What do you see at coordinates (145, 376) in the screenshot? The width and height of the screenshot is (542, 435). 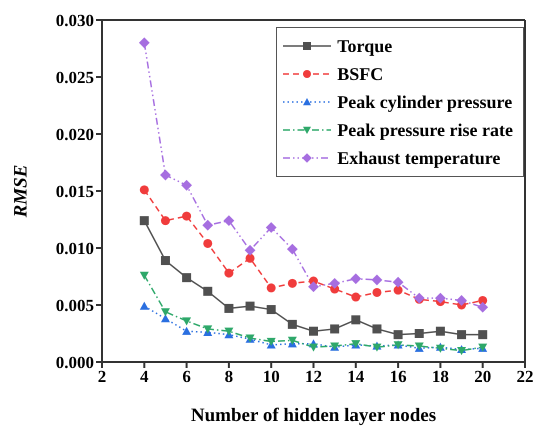 I see `x-tick-label: 4` at bounding box center [145, 376].